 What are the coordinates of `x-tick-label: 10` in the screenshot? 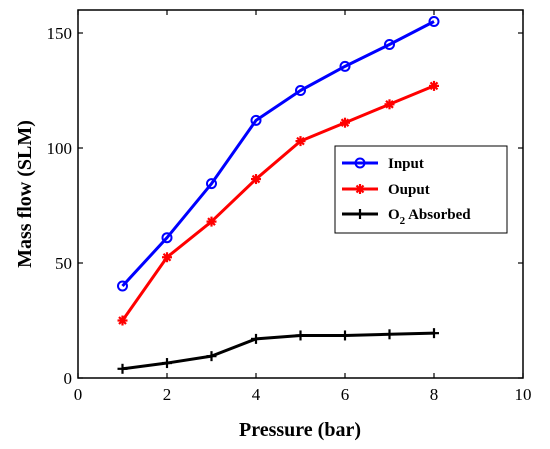 It's located at (523, 394).